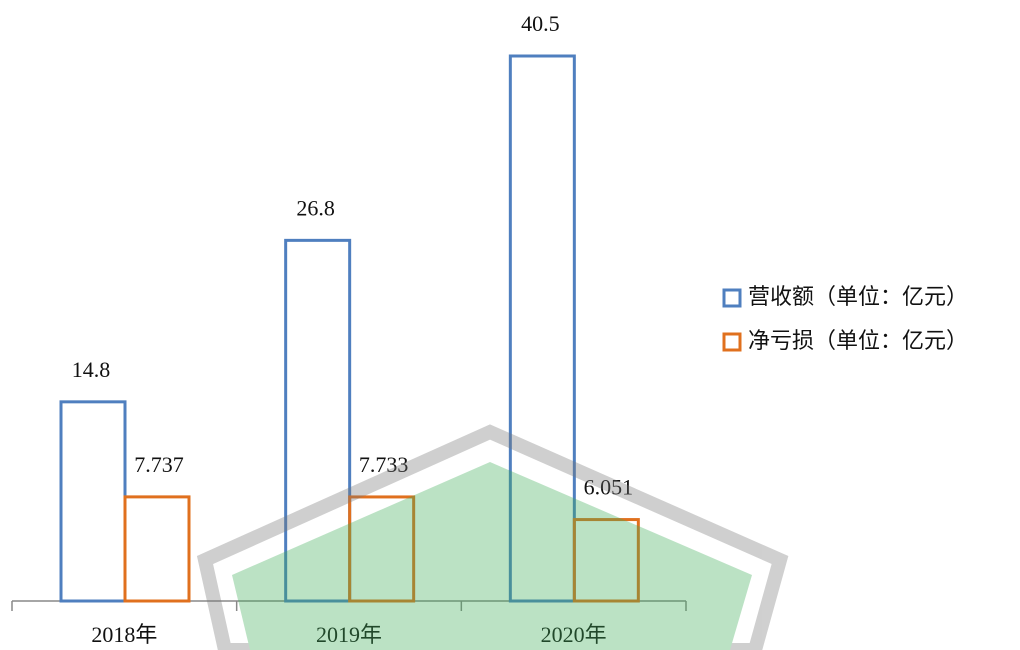 The image size is (1020, 650). What do you see at coordinates (91, 369) in the screenshot?
I see `data-label: 14.8` at bounding box center [91, 369].